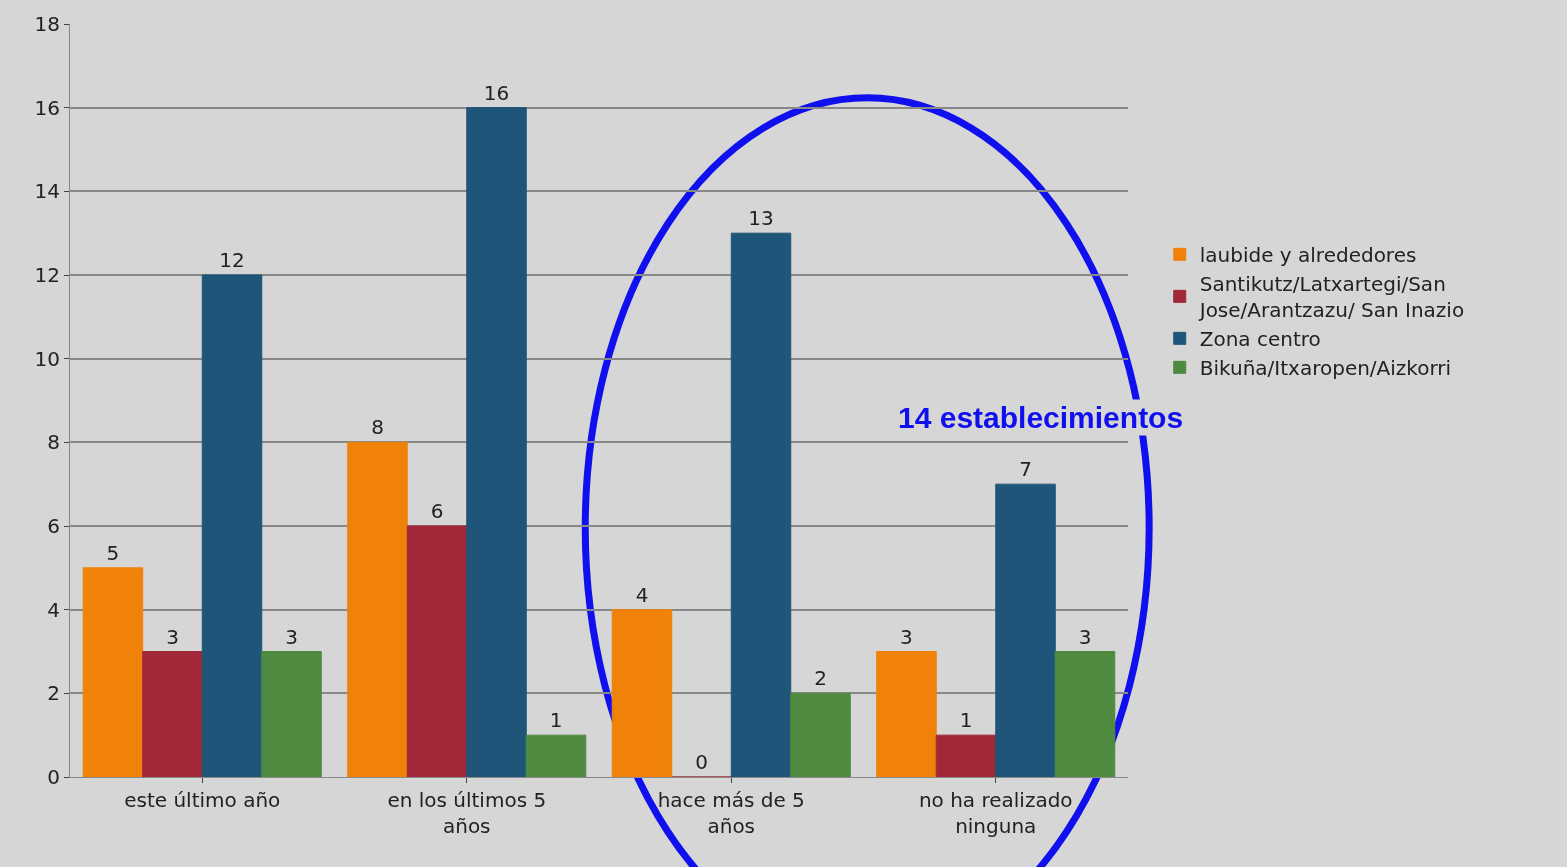 This screenshot has height=867, width=1567. What do you see at coordinates (761, 218) in the screenshot?
I see `data-label: 13` at bounding box center [761, 218].